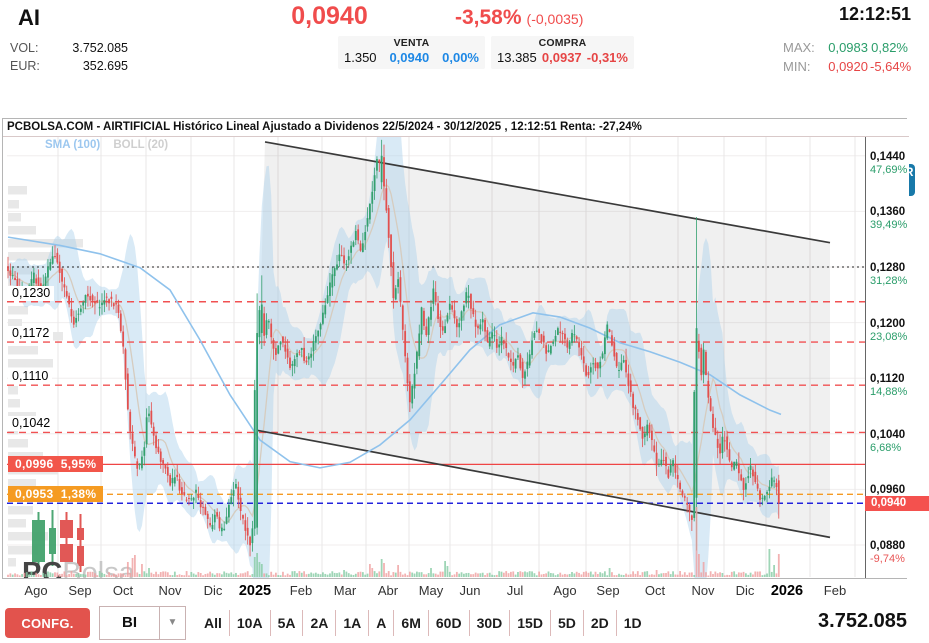  Describe the element at coordinates (31, 334) in the screenshot. I see `price-level-label: 0,1172` at that location.